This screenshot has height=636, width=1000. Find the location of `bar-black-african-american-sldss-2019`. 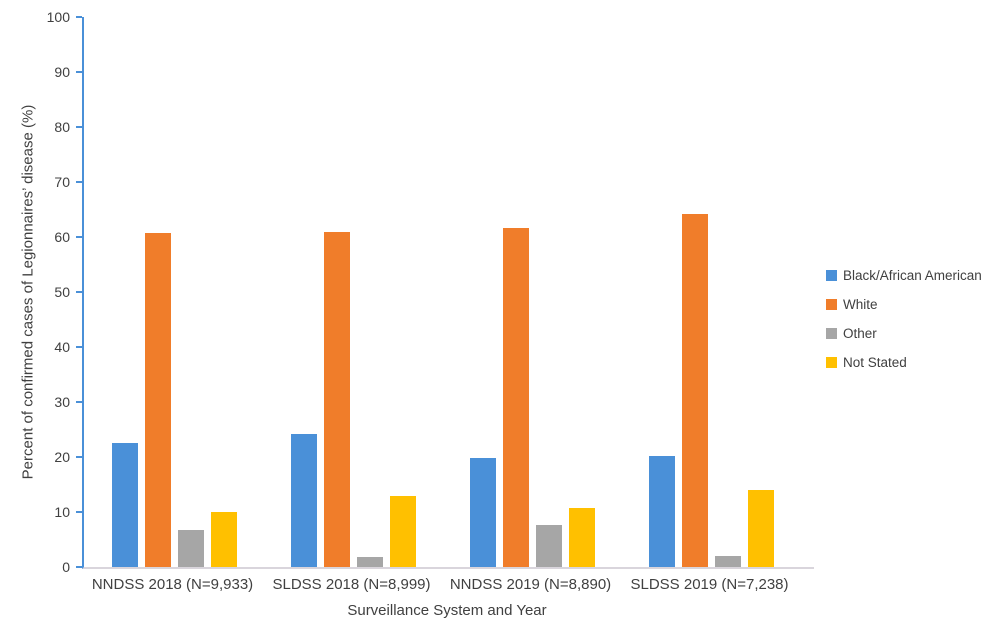

bar-black-african-american-sldss-2019 is located at coordinates (662, 511).